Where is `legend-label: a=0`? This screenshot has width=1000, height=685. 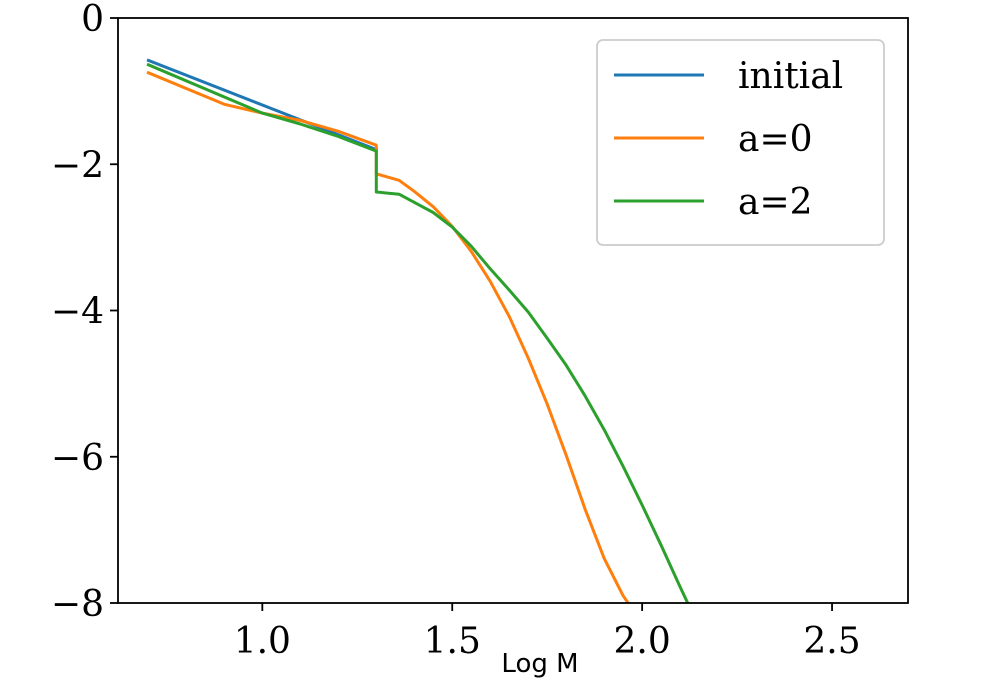 legend-label: a=0 is located at coordinates (775, 139).